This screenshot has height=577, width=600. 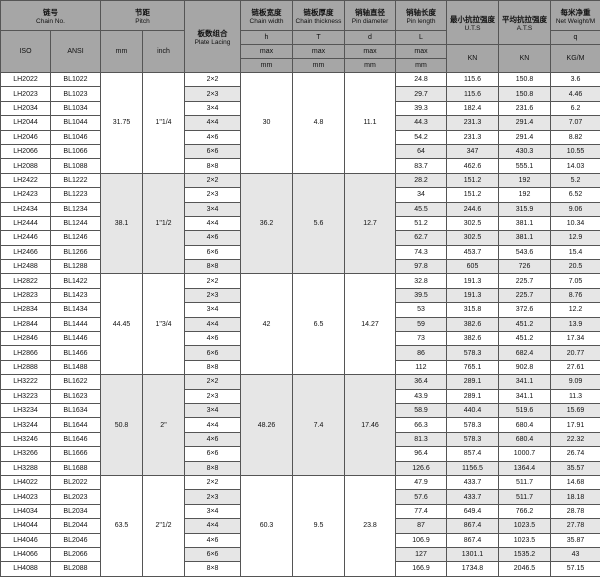 What do you see at coordinates (26, 396) in the screenshot?
I see `cell-iso: LH3223` at bounding box center [26, 396].